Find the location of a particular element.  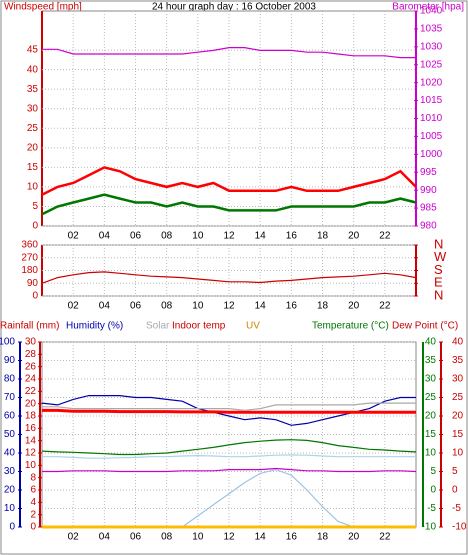

y-tick-label: 360 is located at coordinates (29, 245).